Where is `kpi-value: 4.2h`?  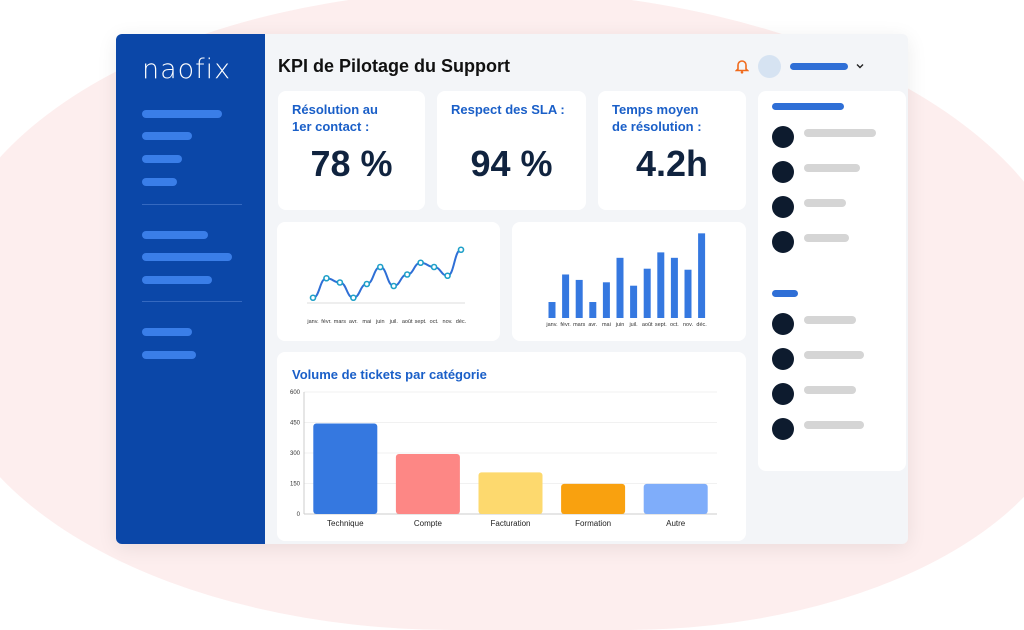
kpi-value: 4.2h is located at coordinates (672, 163).